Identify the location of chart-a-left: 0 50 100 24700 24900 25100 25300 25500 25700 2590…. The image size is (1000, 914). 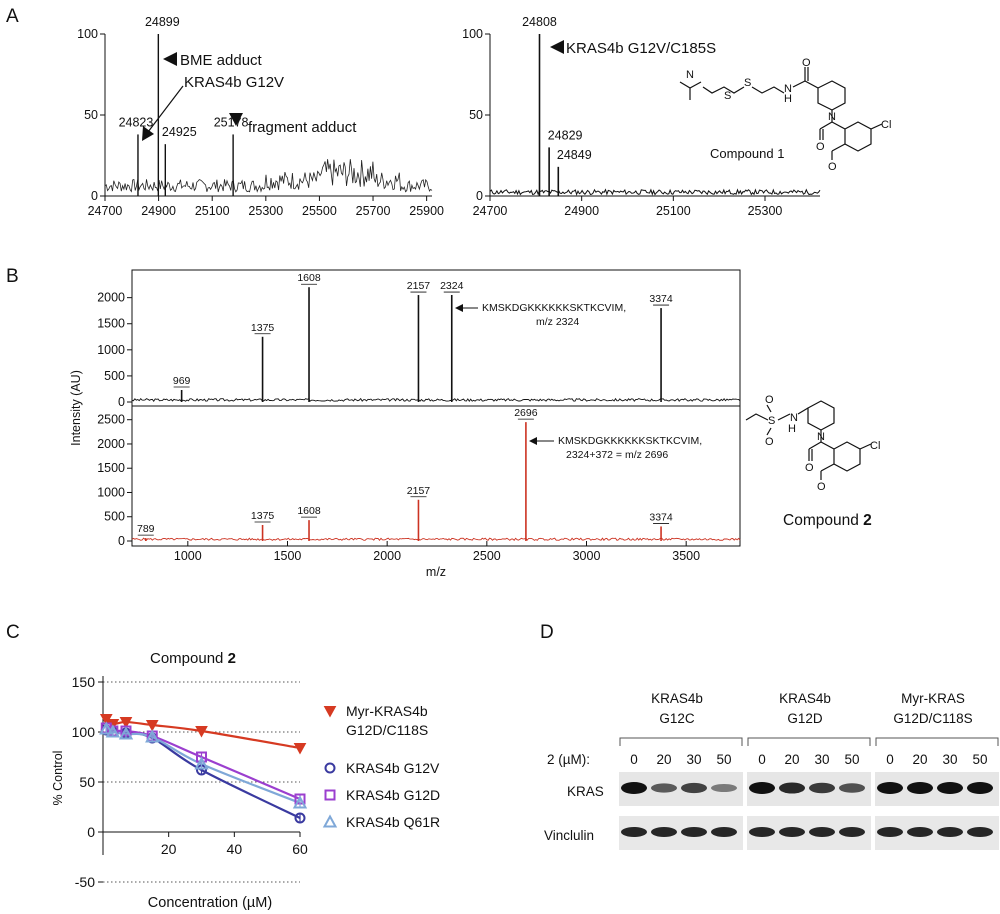
(260, 116).